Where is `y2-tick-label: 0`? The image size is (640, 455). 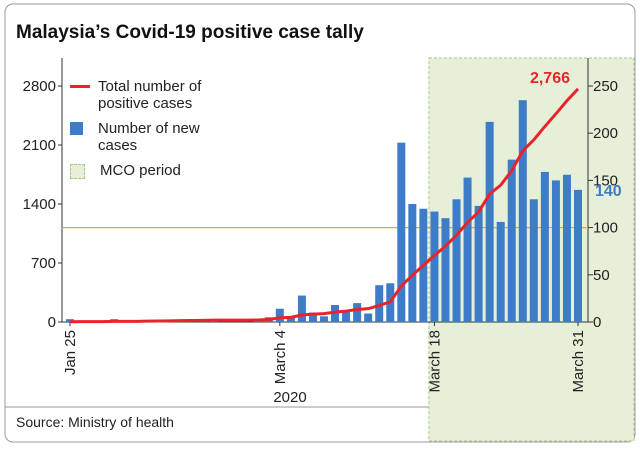
y2-tick-label: 0 is located at coordinates (597, 322).